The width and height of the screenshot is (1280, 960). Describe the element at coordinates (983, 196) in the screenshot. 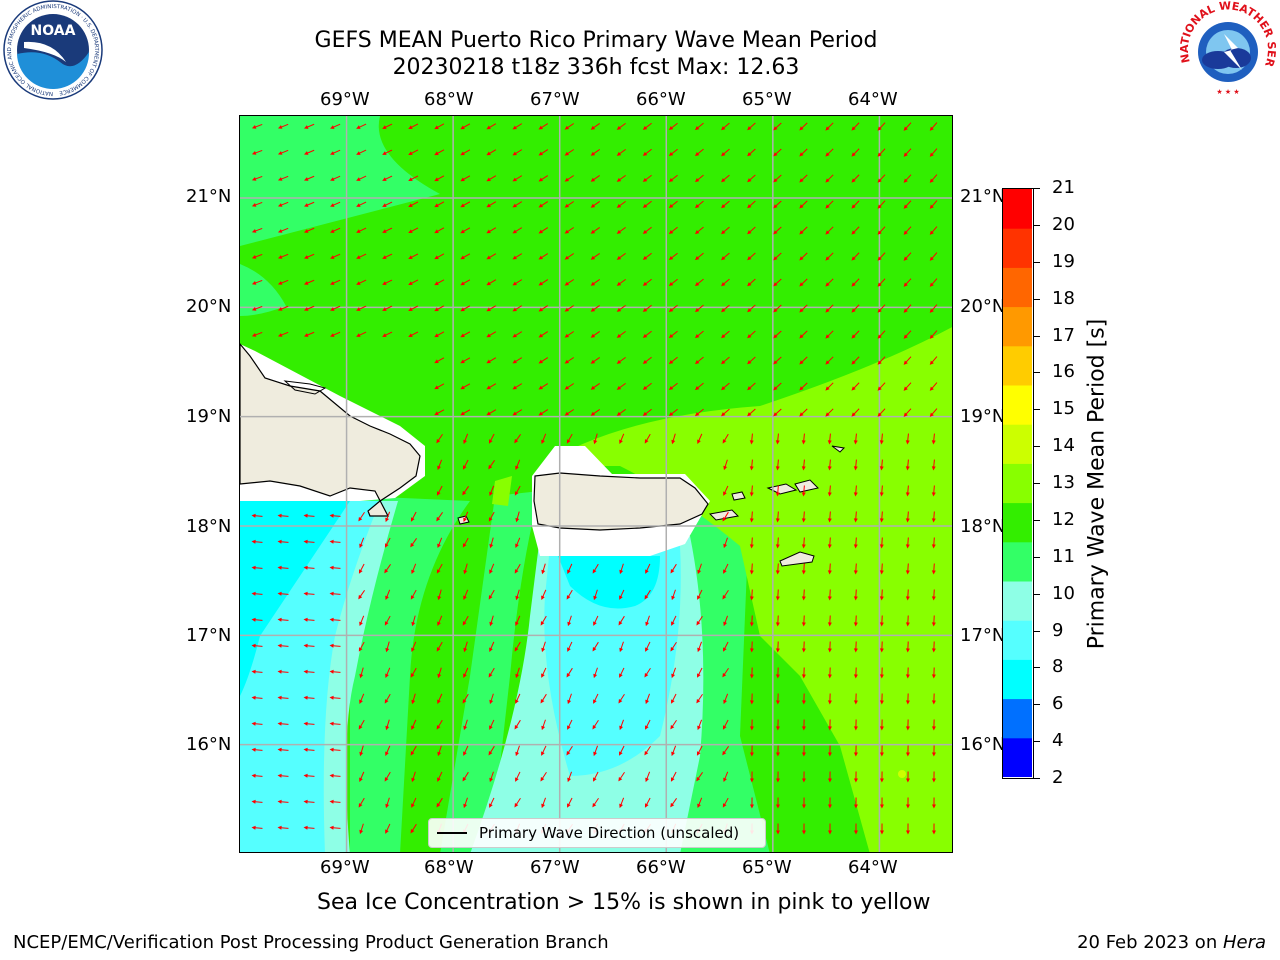

I see `y-tick-right-21n: 21°N` at that location.